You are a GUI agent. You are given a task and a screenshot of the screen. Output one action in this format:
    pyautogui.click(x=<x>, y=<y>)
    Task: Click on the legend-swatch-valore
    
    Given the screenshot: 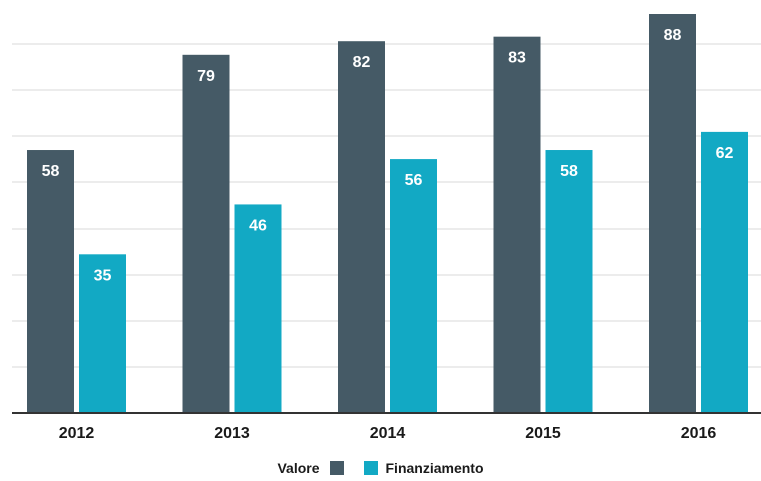 What is the action you would take?
    pyautogui.click(x=336, y=468)
    